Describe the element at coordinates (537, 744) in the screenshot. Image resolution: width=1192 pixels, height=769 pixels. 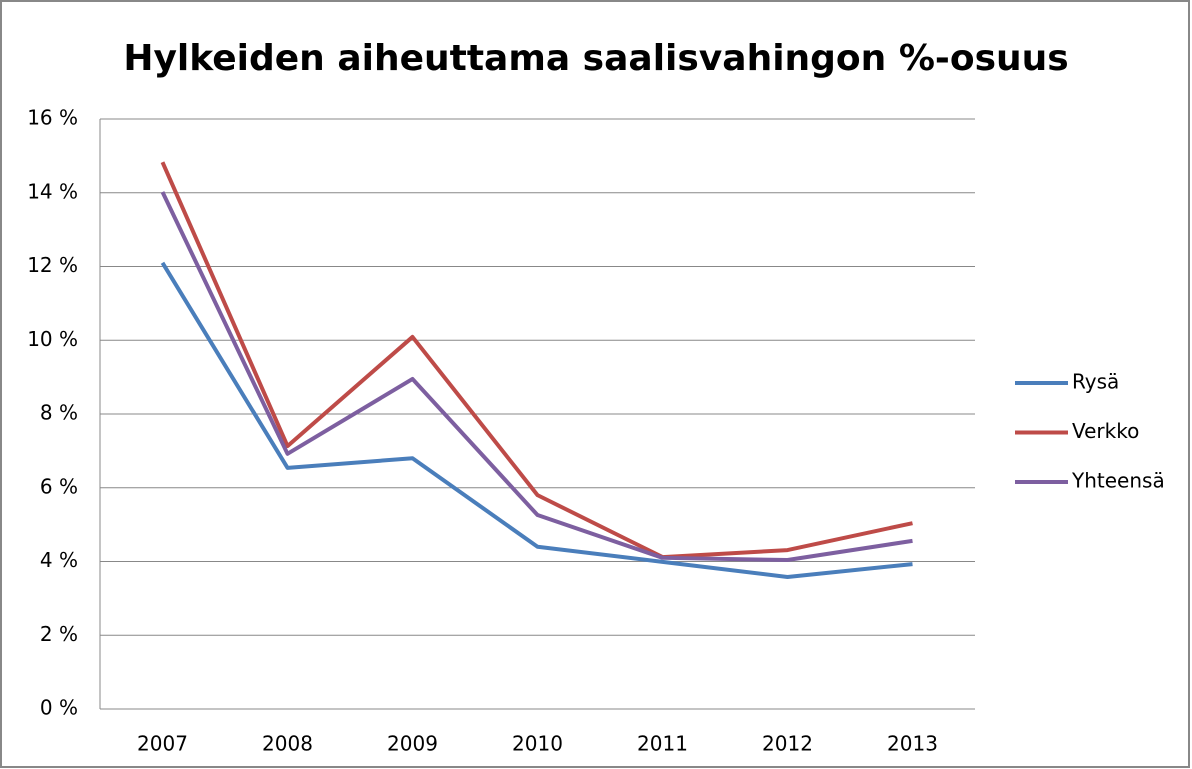
I see `x-tick-label: 2010` at that location.